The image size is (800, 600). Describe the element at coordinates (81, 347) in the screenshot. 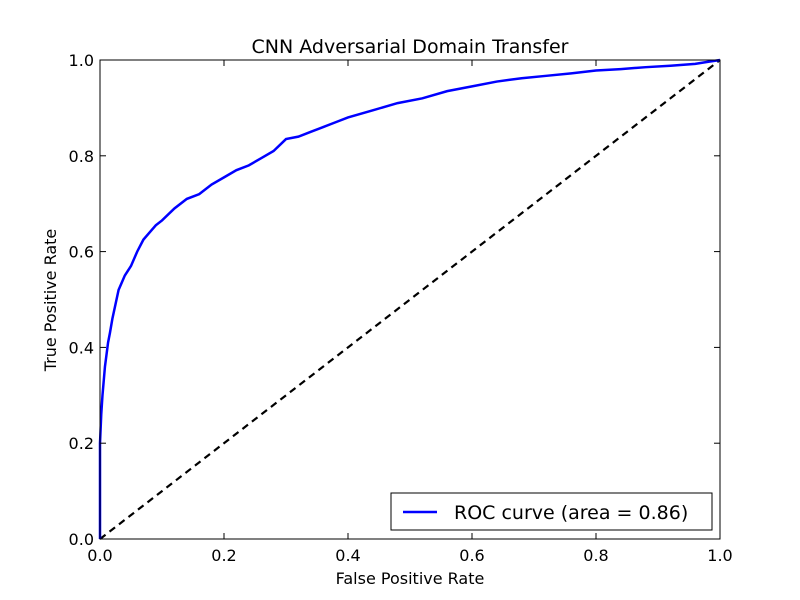

I see `y-tick-label: 0.4` at that location.